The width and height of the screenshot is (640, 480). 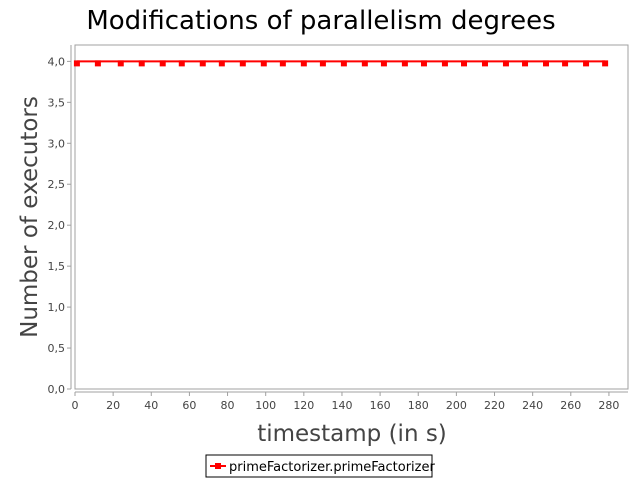 What do you see at coordinates (303, 405) in the screenshot?
I see `x-tick-label: 120` at bounding box center [303, 405].